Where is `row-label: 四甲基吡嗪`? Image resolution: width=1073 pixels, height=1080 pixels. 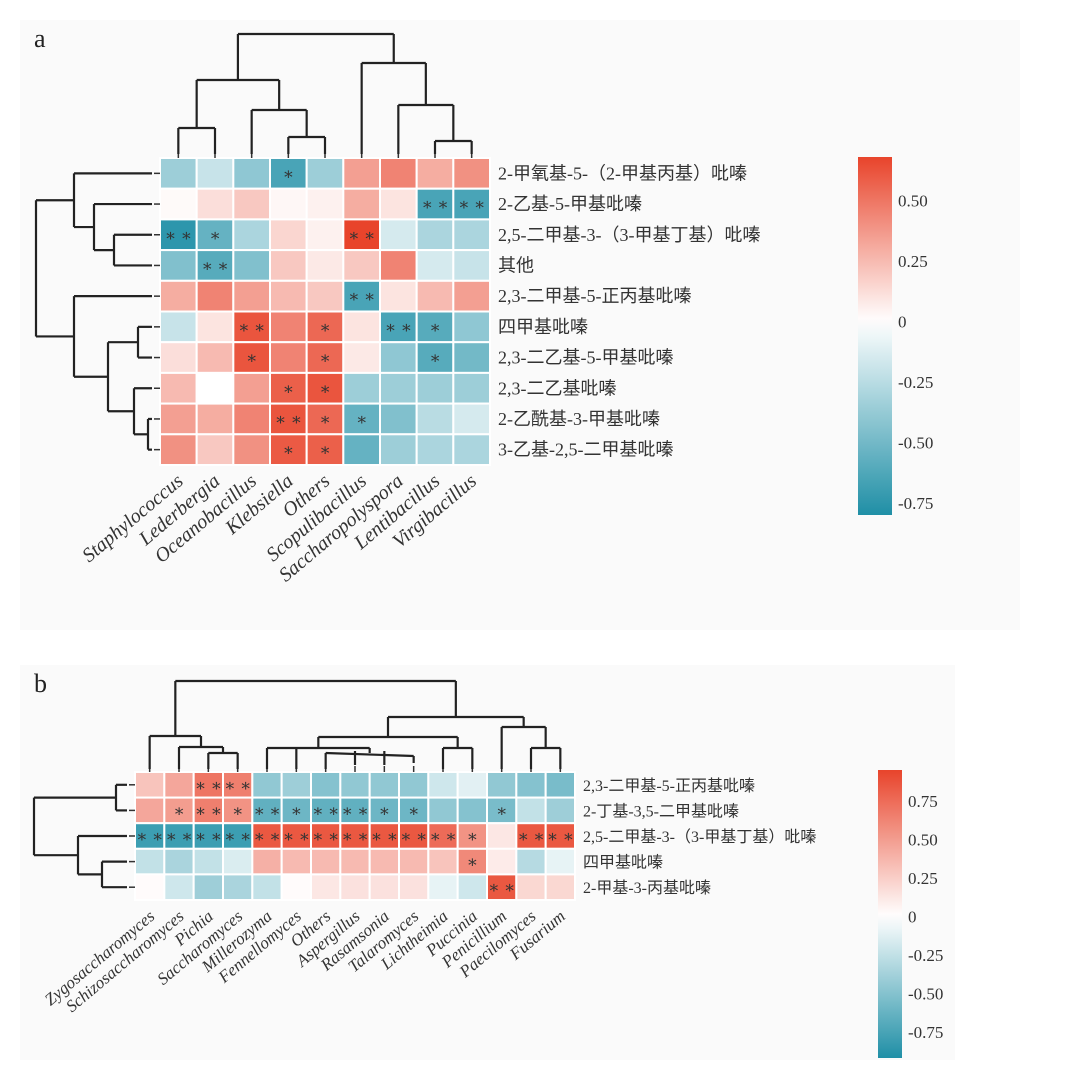 row-label: 四甲基吡嗪 is located at coordinates (623, 863).